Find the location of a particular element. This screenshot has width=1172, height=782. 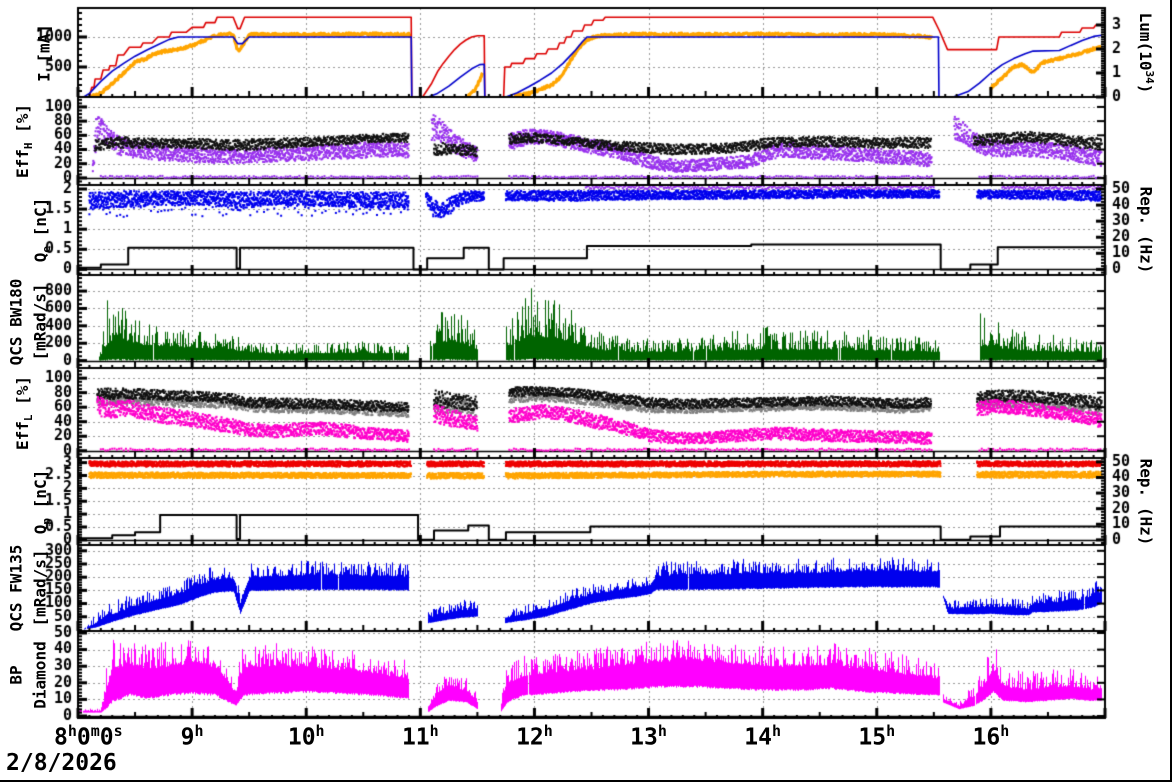

window-border-right is located at coordinates (1171, 391).